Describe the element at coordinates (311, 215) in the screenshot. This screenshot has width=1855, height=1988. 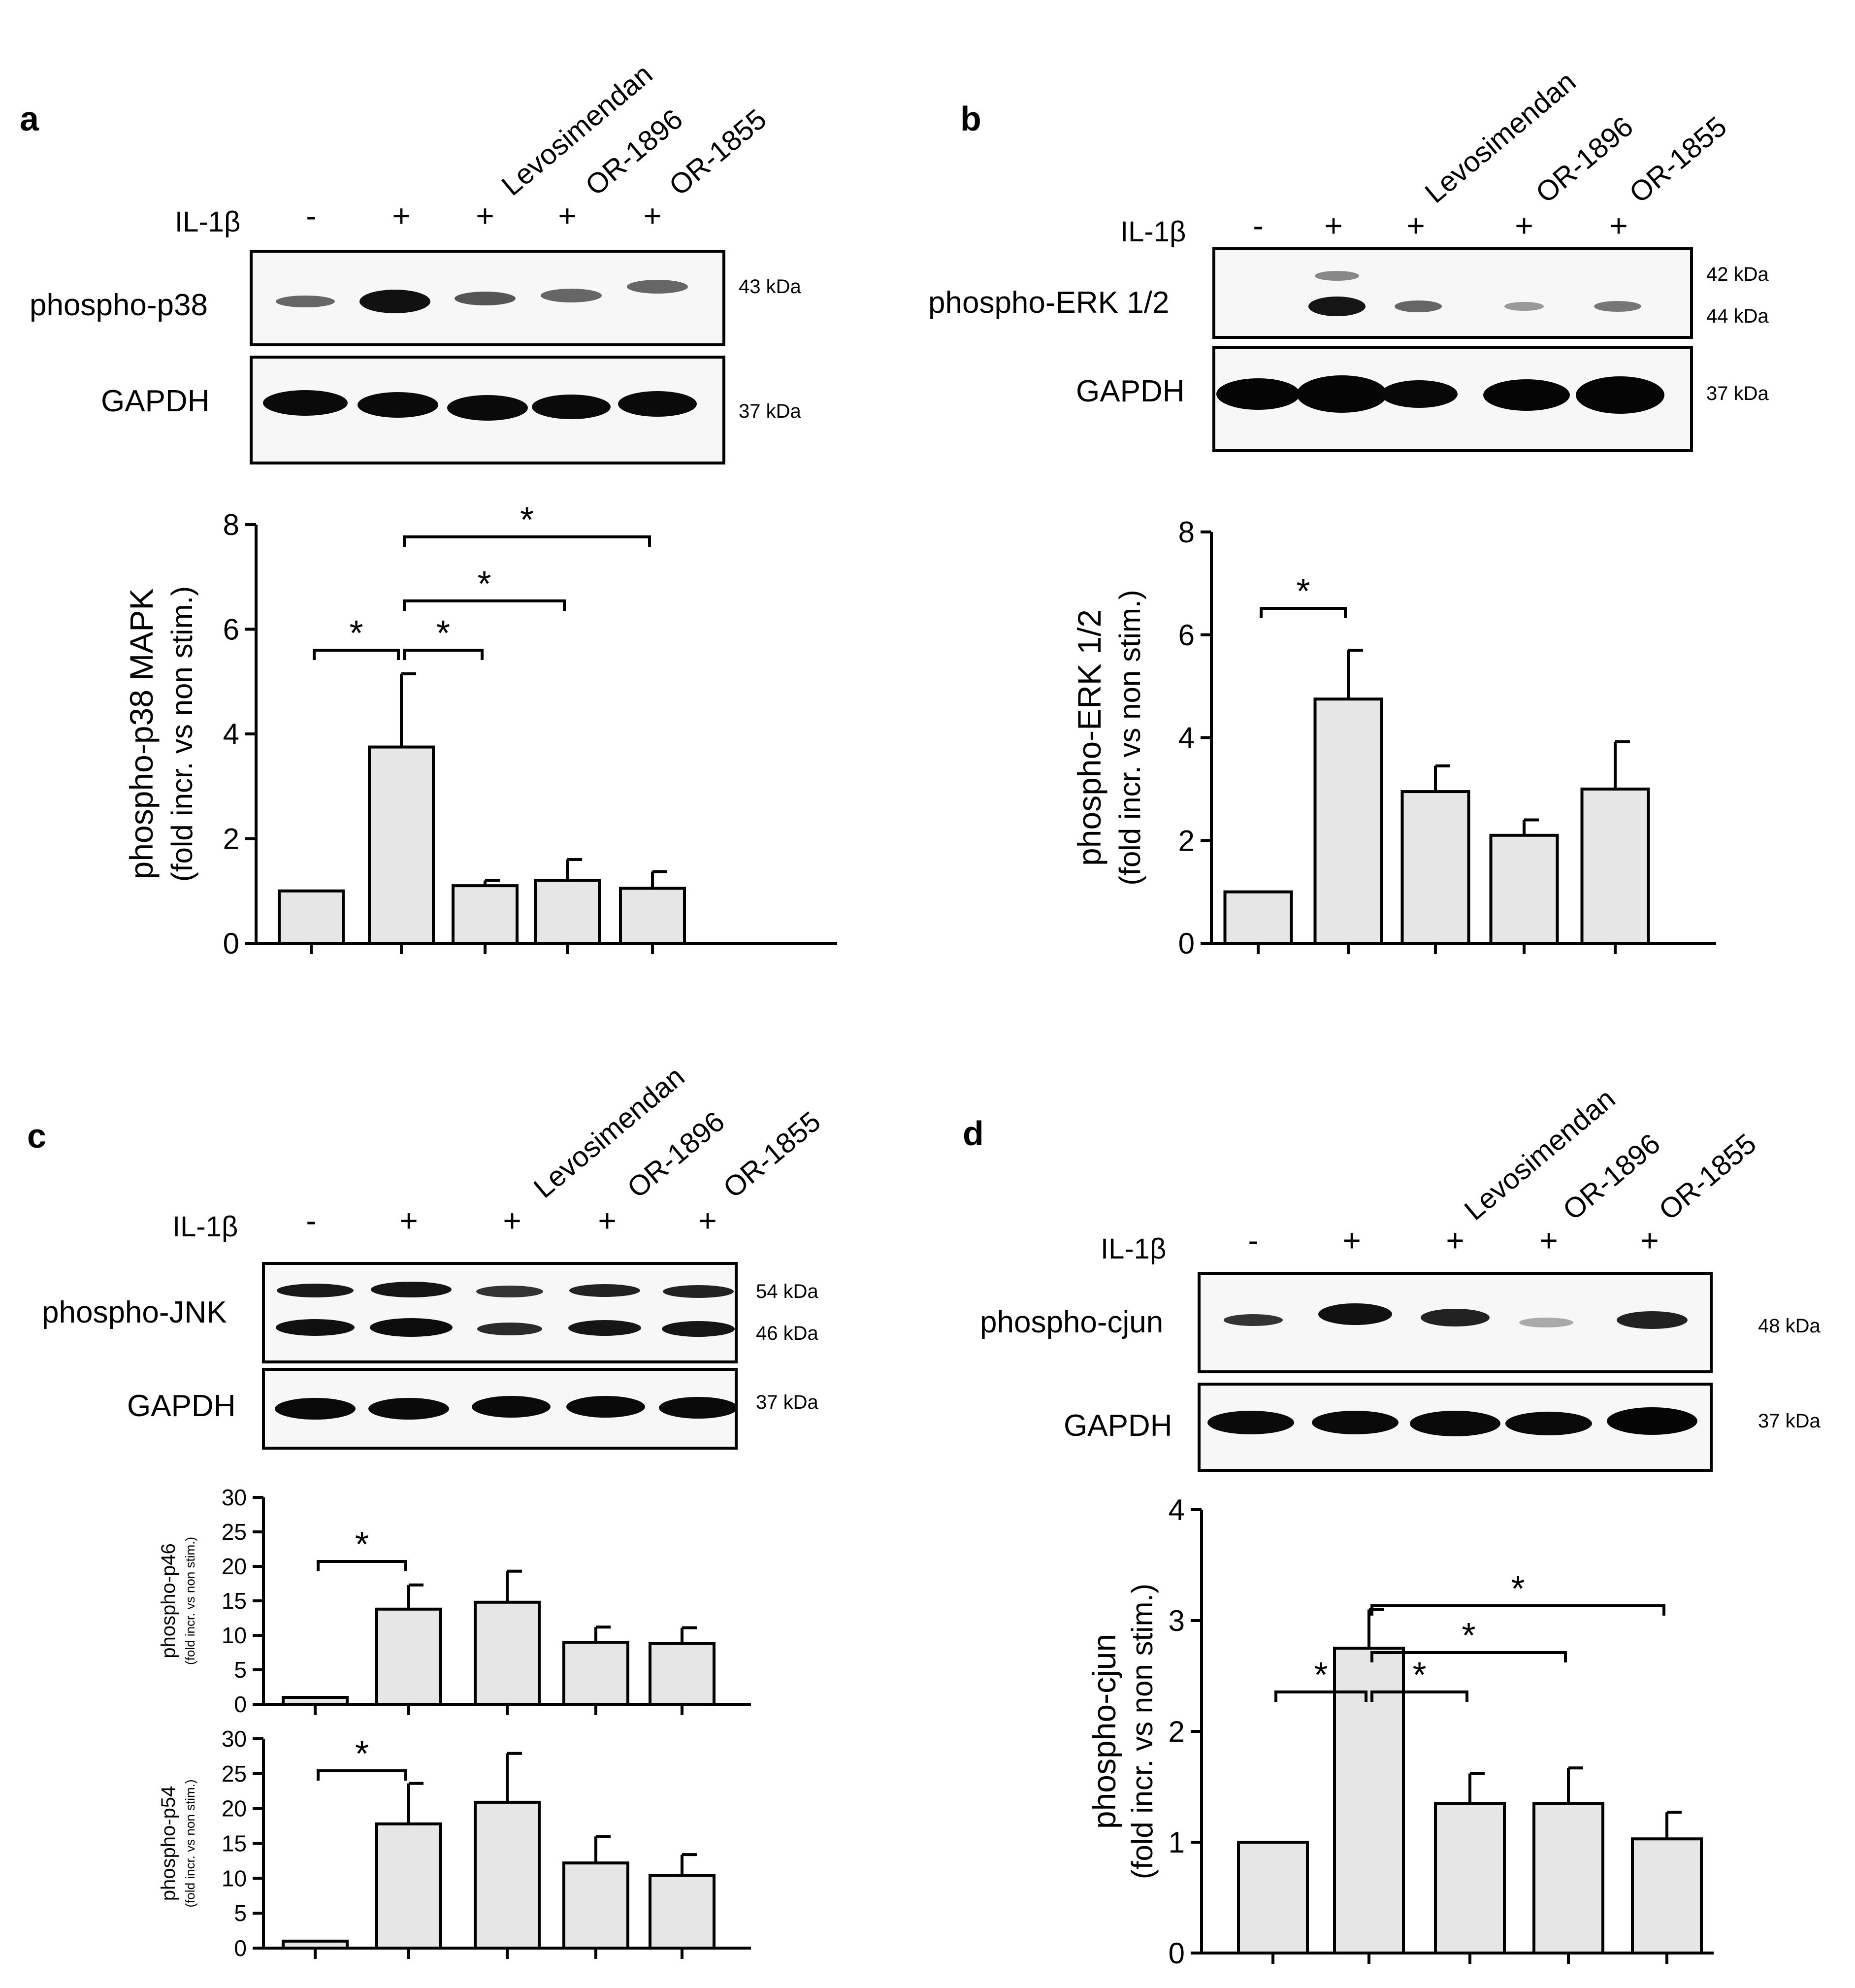
I see `panel-a-sign-0: -` at that location.